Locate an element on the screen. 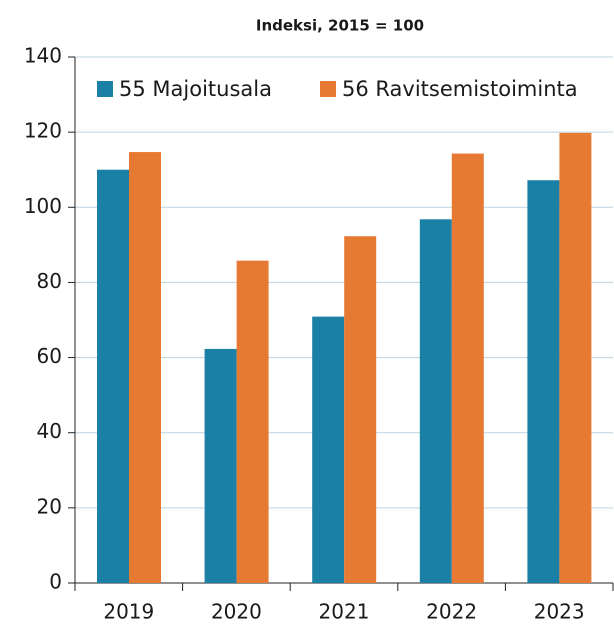 This screenshot has width=614, height=628. x-tick-label: 2022 is located at coordinates (451, 612).